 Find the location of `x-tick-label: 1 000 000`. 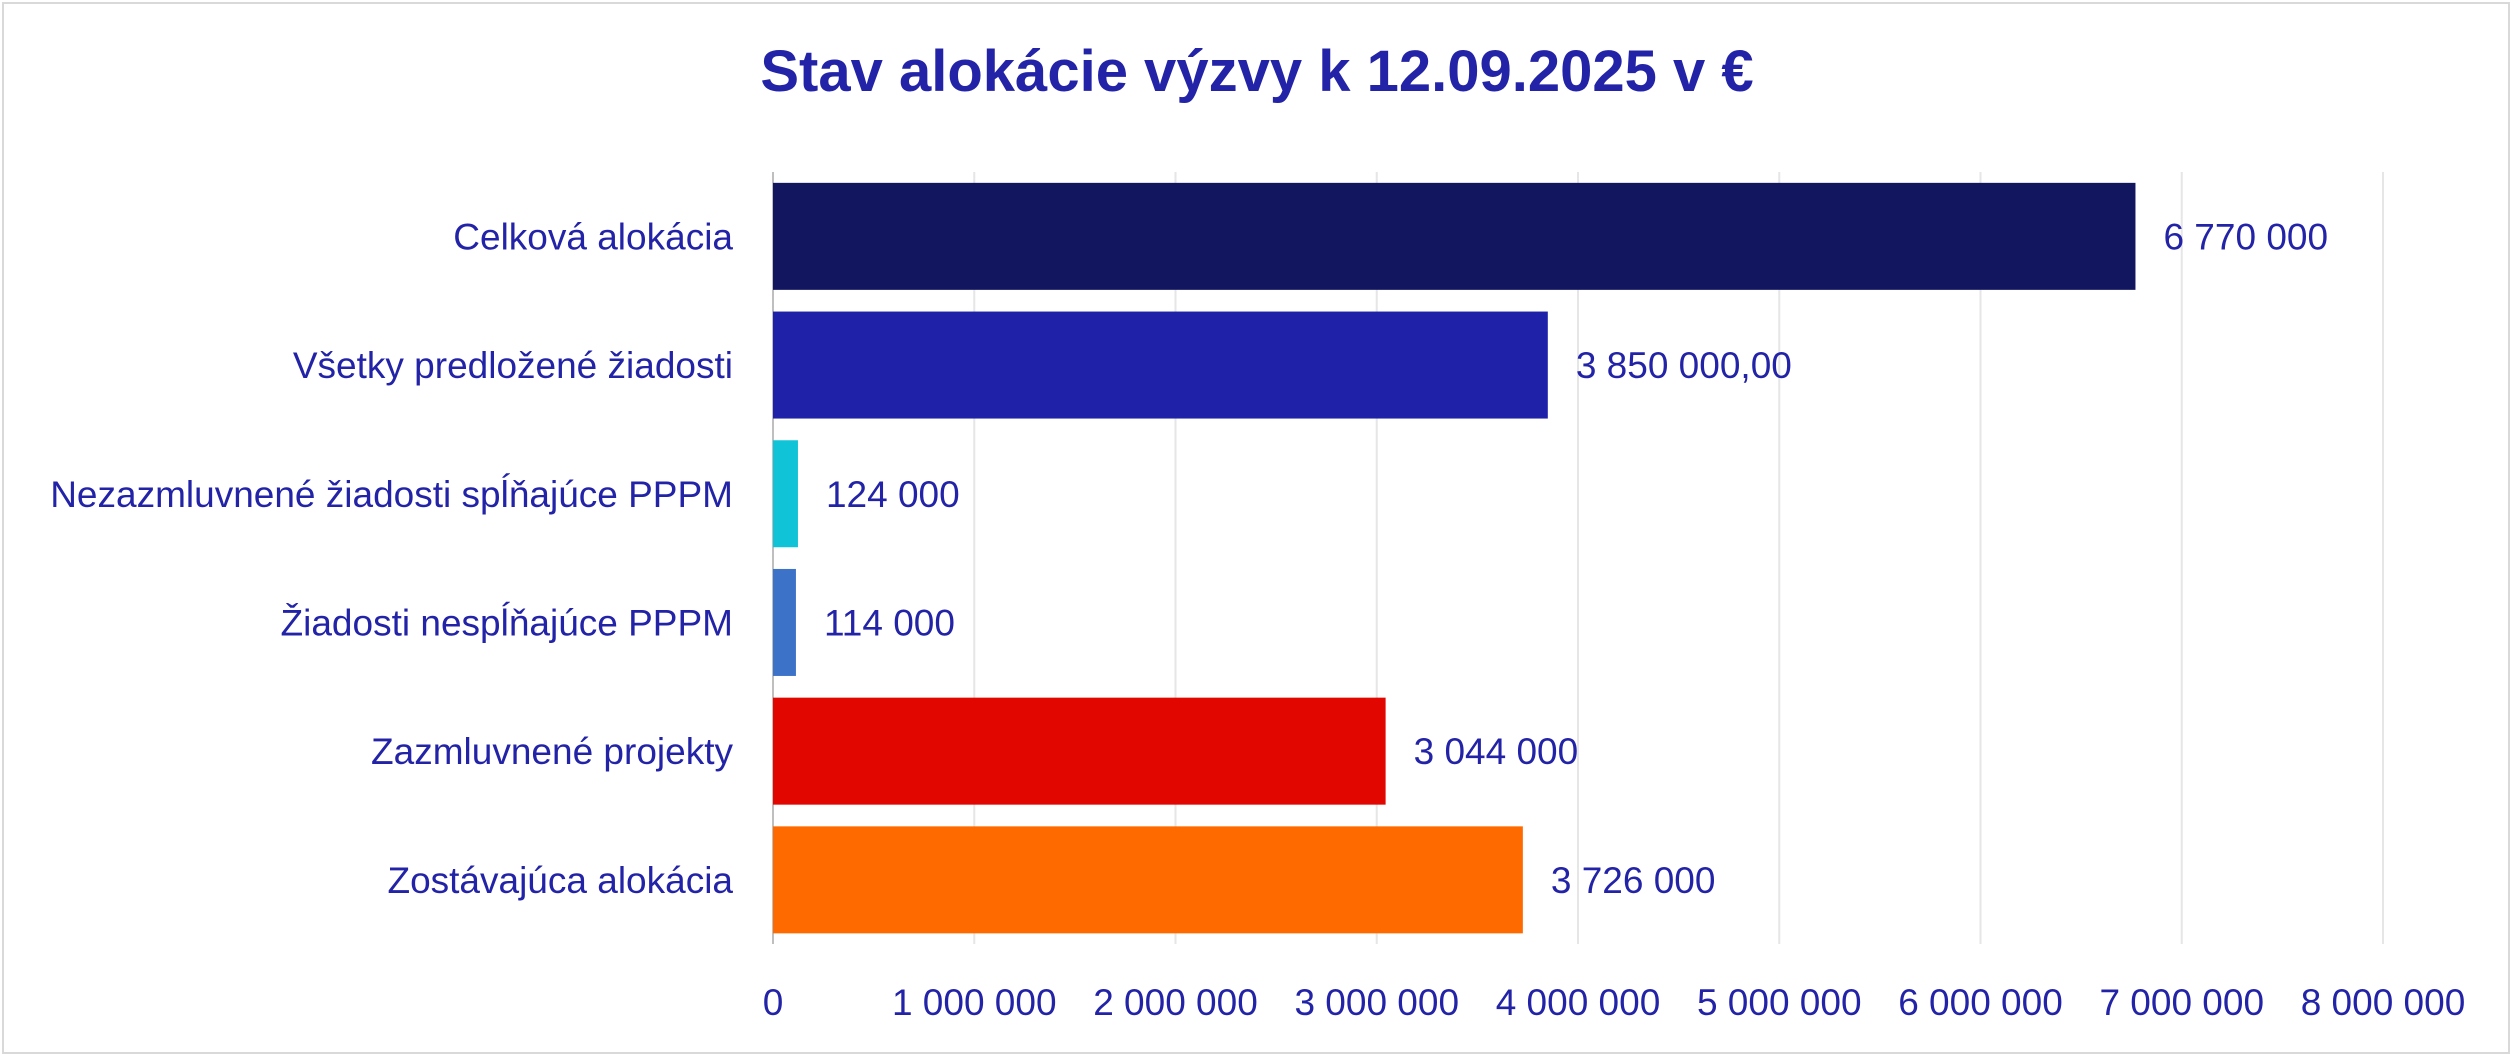

x-tick-label: 1 000 000 is located at coordinates (974, 1002).